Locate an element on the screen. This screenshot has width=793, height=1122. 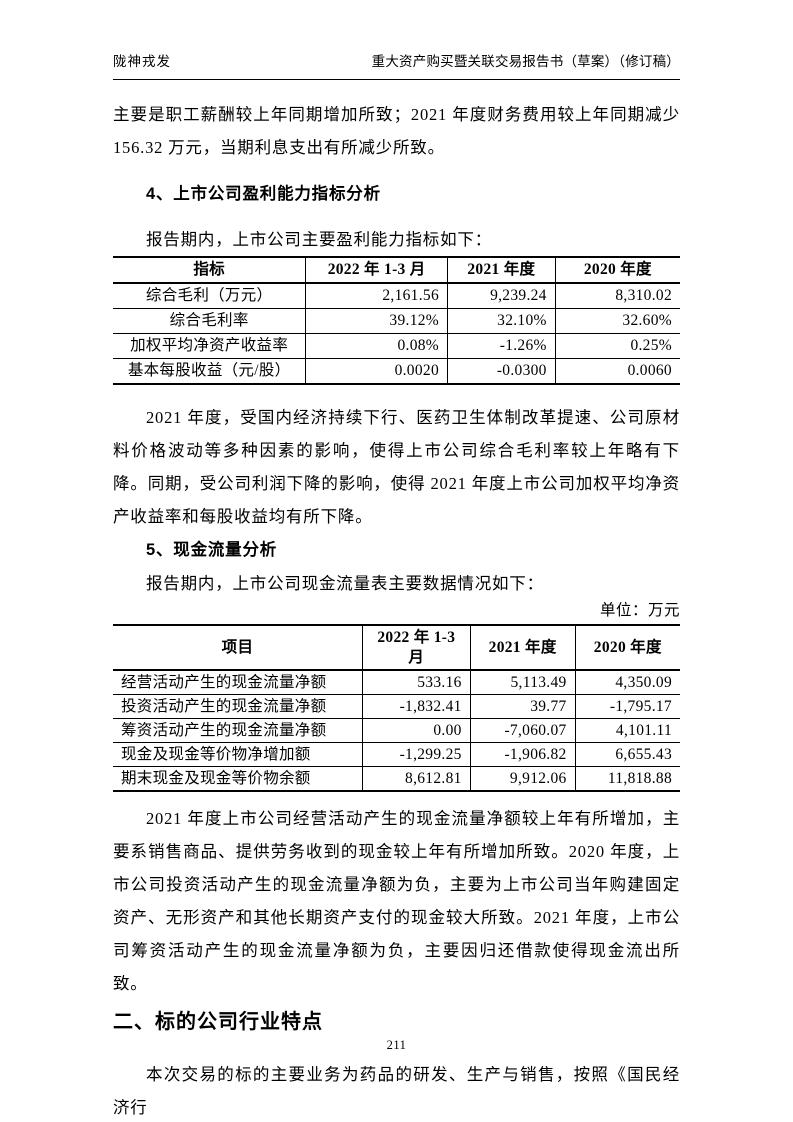
table-cell: 0.0020 is located at coordinates (377, 371).